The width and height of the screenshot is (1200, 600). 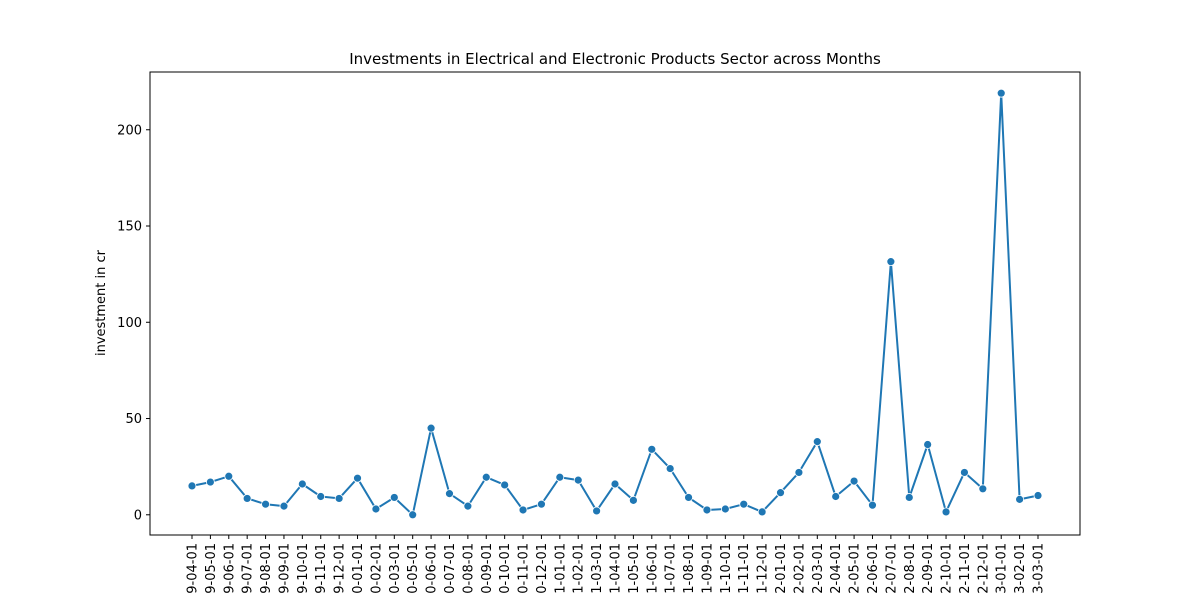 I want to click on x-tick-label: 1-02-01, so click(x=579, y=568).